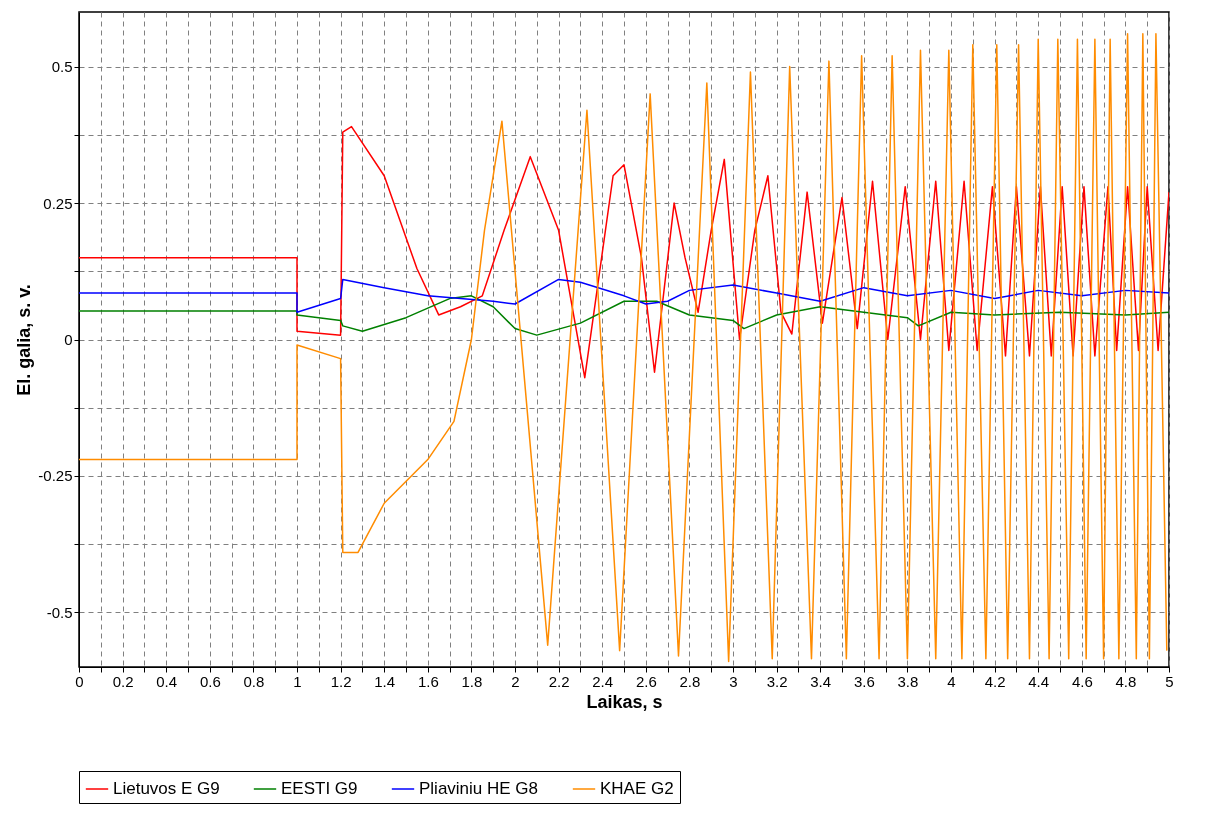  What do you see at coordinates (210, 681) in the screenshot?
I see `x-tick-label: 0.6` at bounding box center [210, 681].